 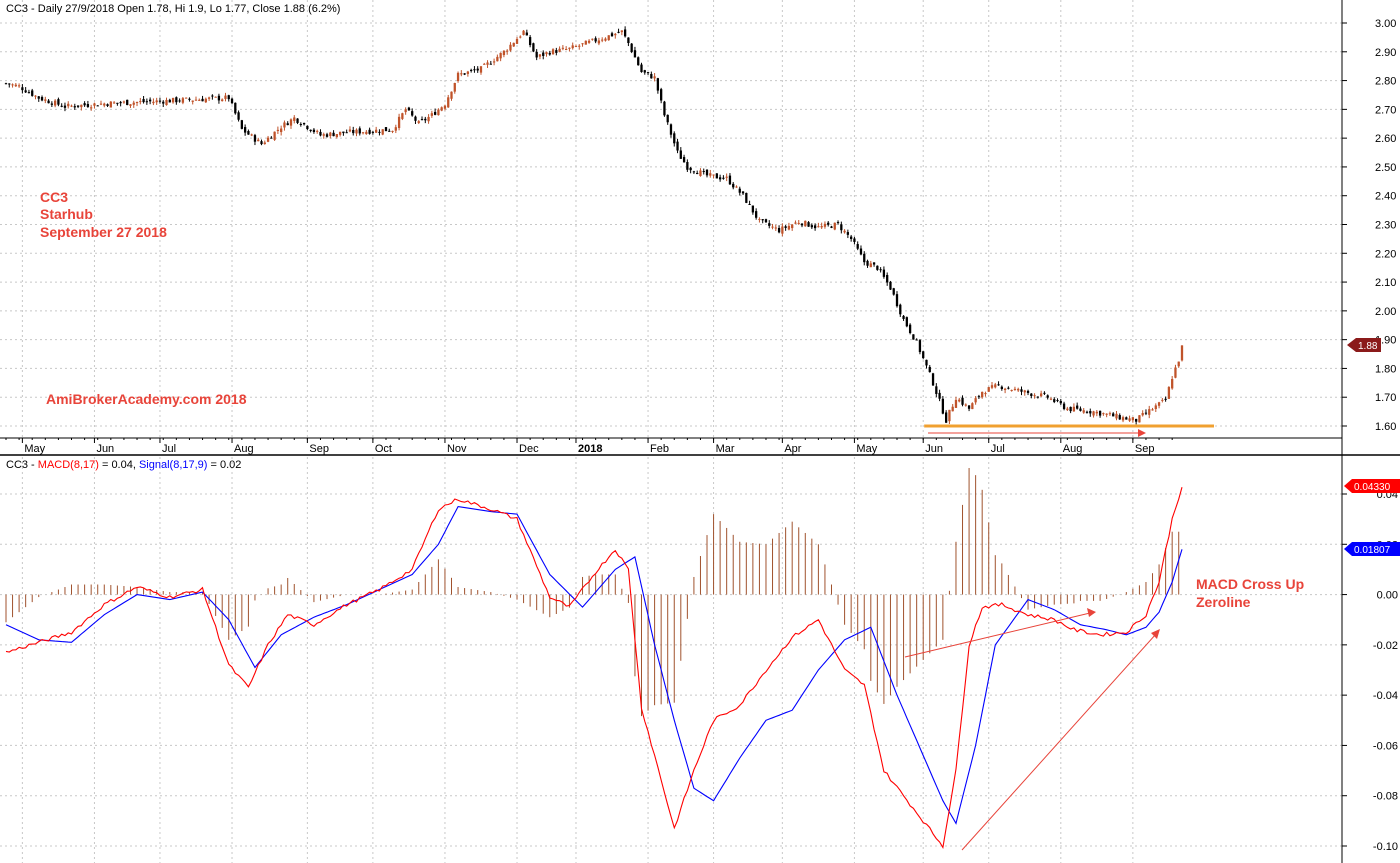 What do you see at coordinates (54, 197) in the screenshot?
I see `note-ticker: CC3` at bounding box center [54, 197].